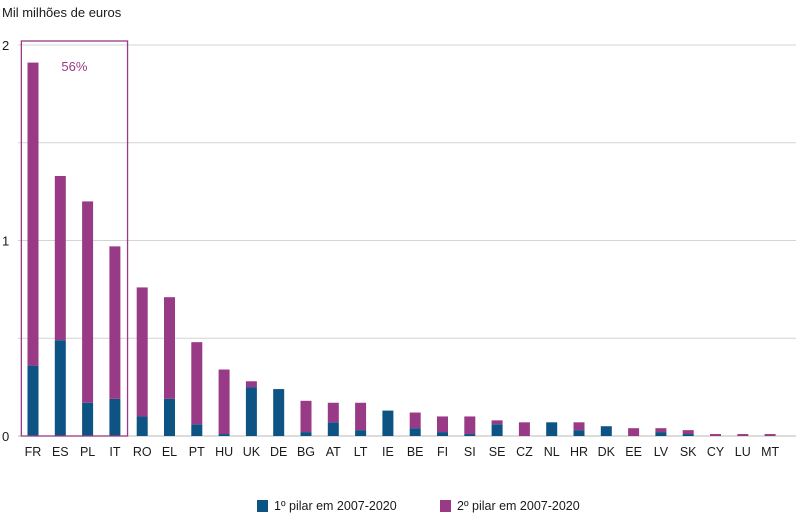  What do you see at coordinates (442, 452) in the screenshot?
I see `x-category-label: FI` at bounding box center [442, 452].